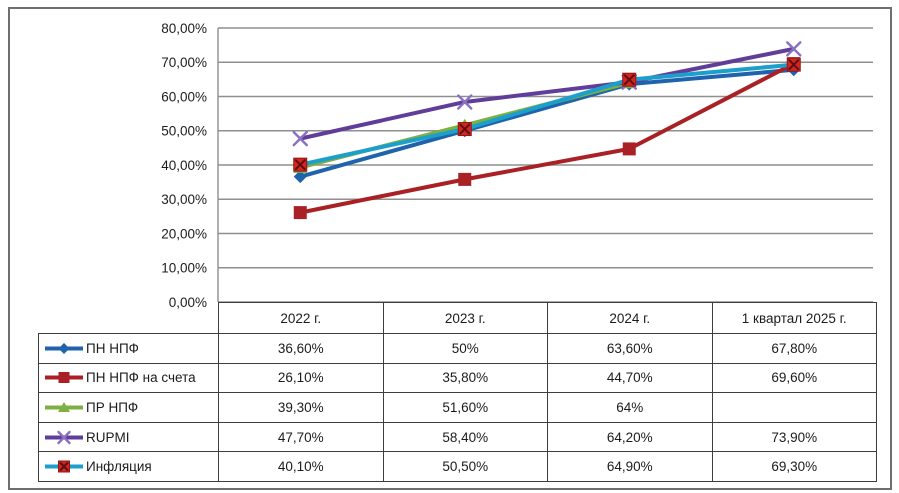 This screenshot has height=493, width=899. What do you see at coordinates (465, 318) in the screenshot?
I see `column-header: 2023 г.` at bounding box center [465, 318].